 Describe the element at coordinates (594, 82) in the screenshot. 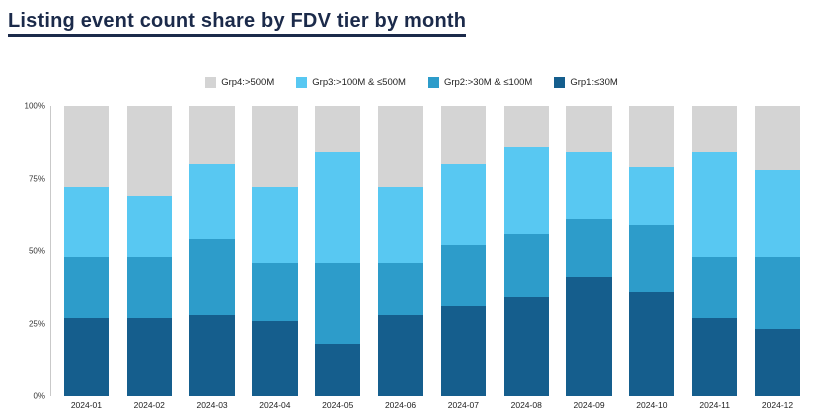

I see `legend-label: Grp1:≤30M` at that location.